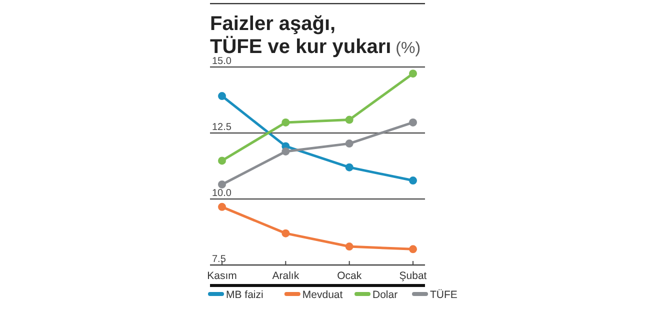 The width and height of the screenshot is (660, 320). I want to click on y-tick-label: 10.0, so click(222, 193).